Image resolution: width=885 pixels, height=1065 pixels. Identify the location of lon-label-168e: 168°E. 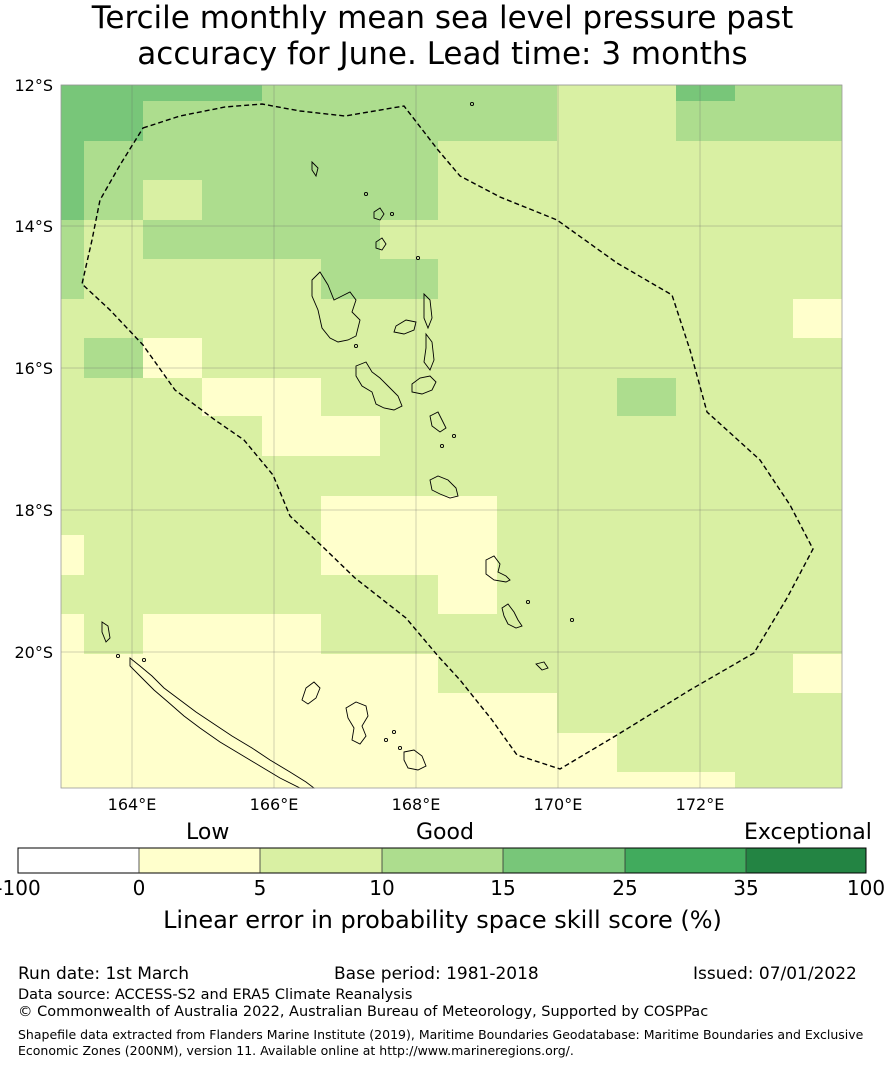
(416, 804).